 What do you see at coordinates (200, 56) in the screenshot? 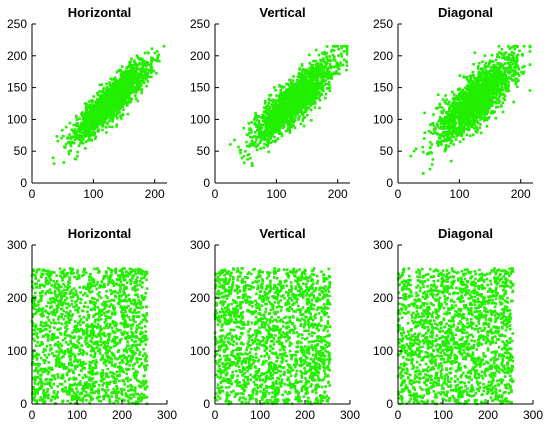
I see `y-tick-label: 200` at bounding box center [200, 56].